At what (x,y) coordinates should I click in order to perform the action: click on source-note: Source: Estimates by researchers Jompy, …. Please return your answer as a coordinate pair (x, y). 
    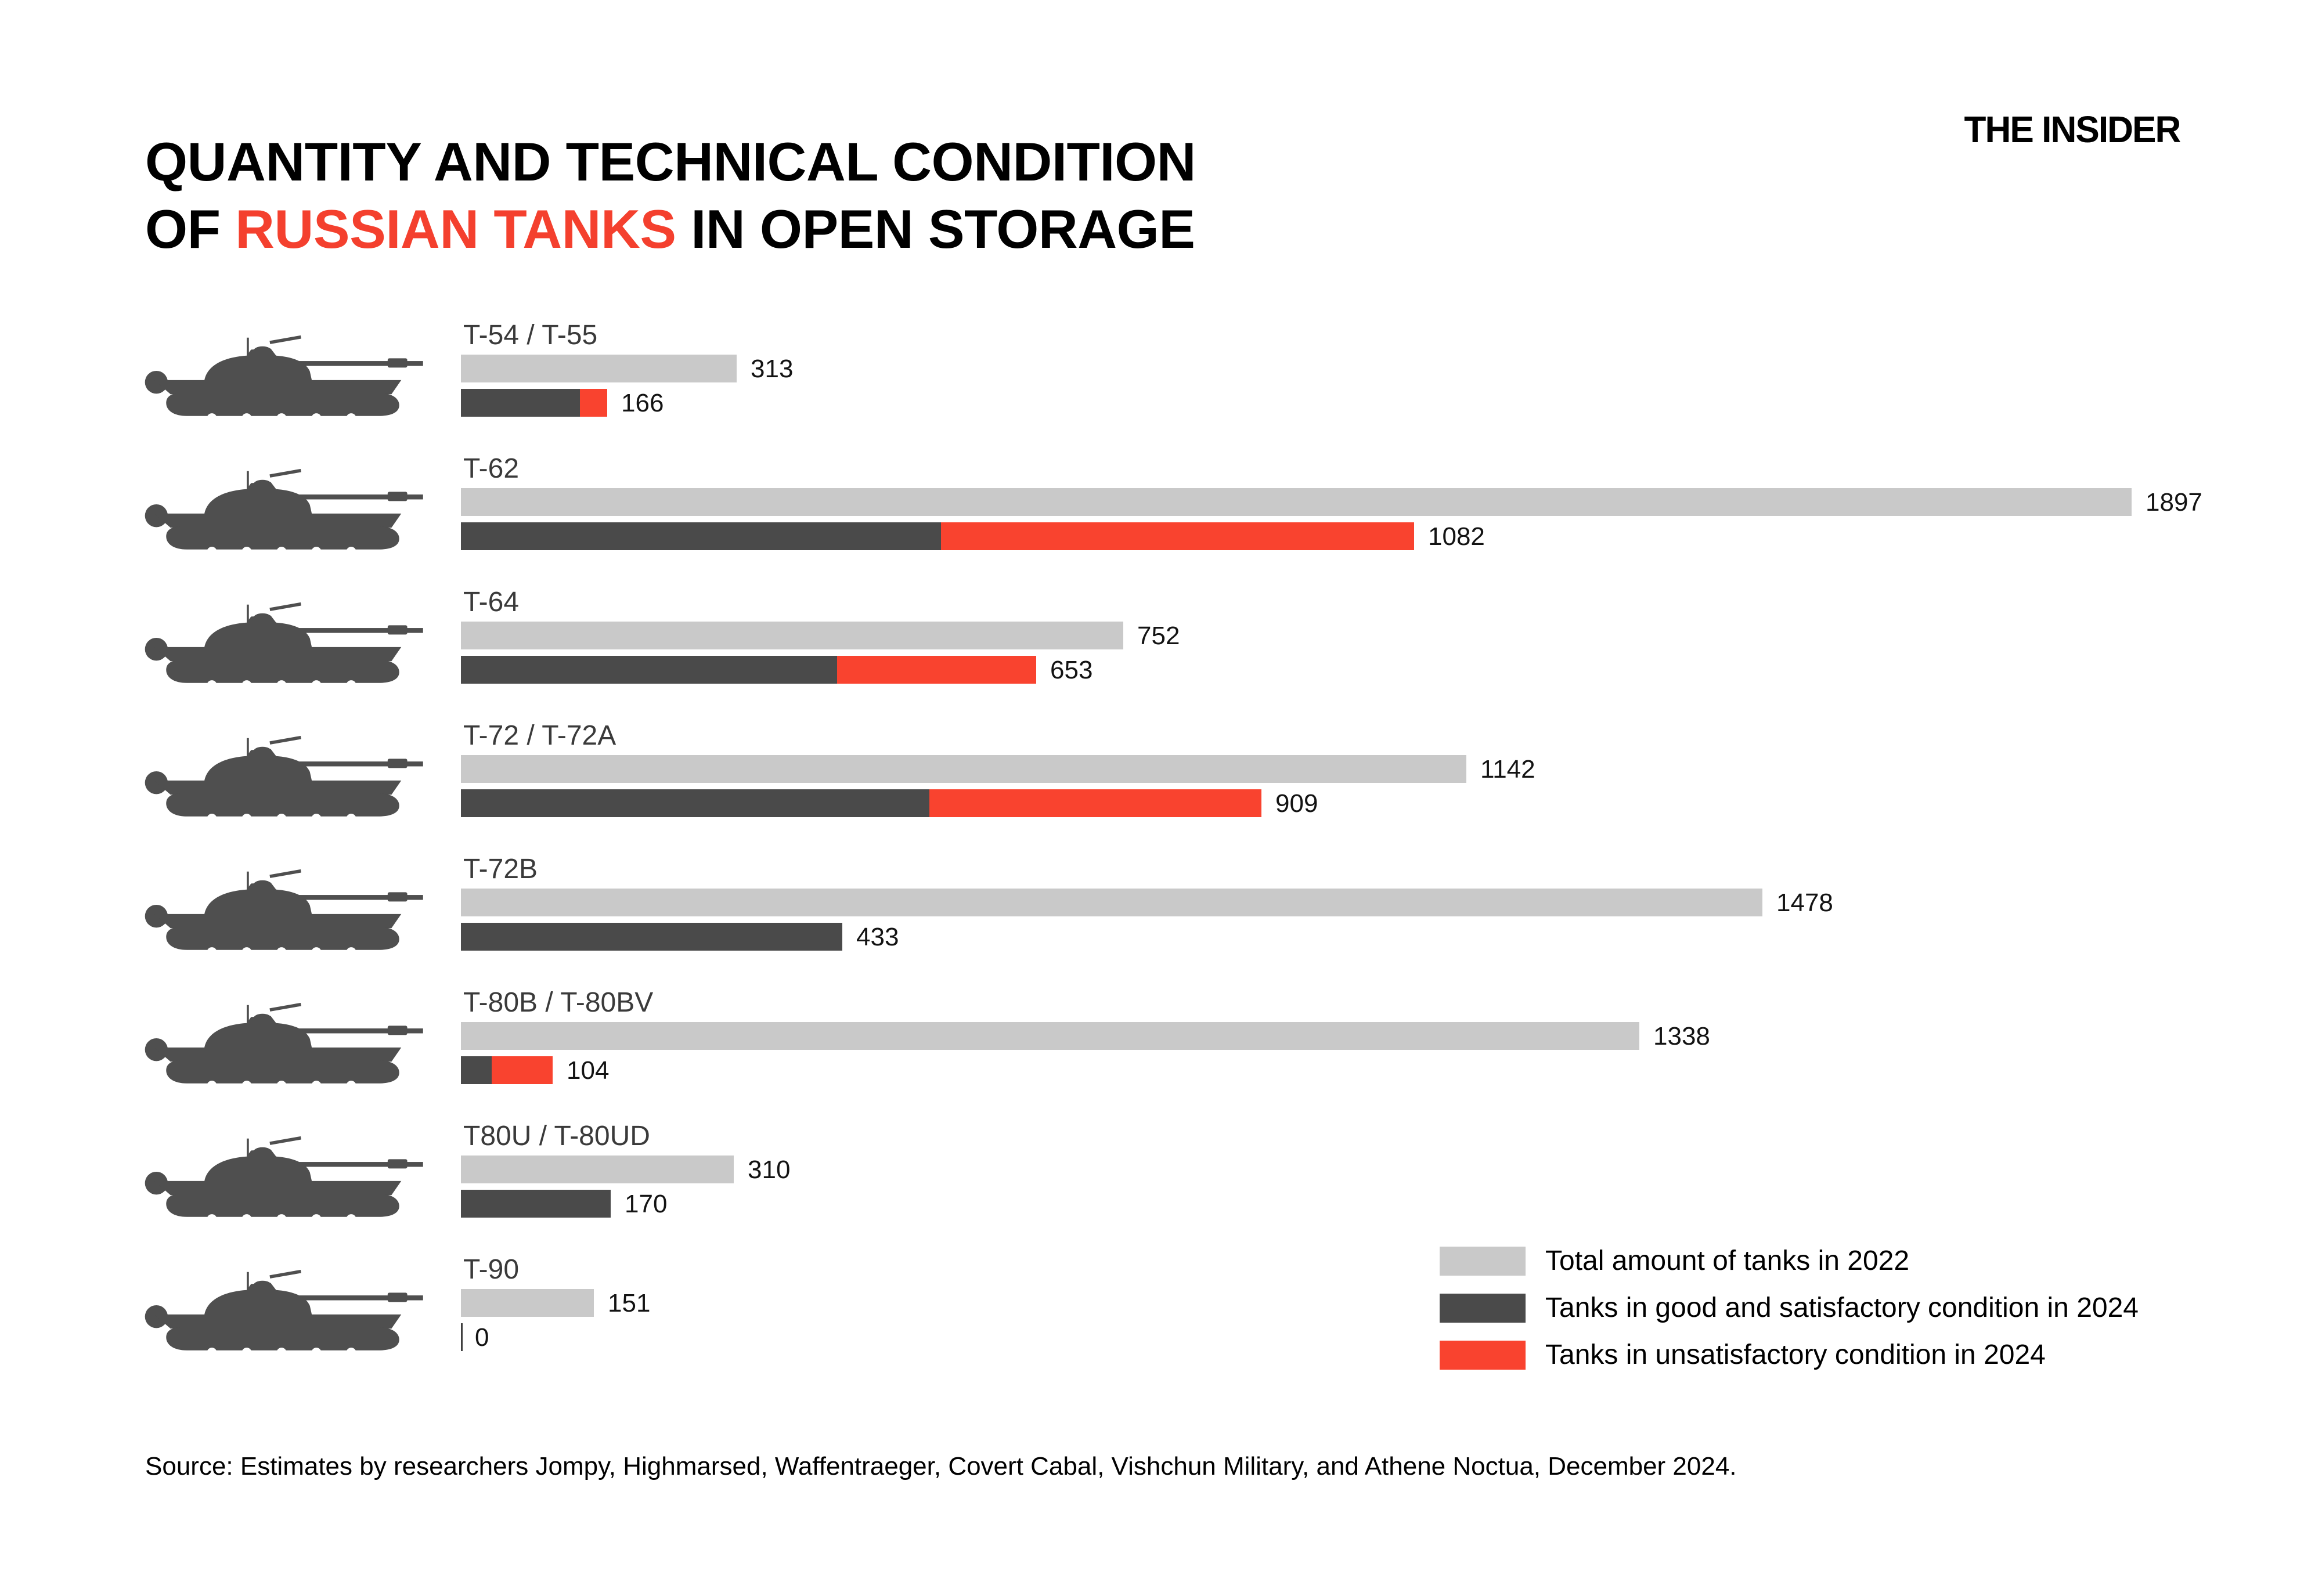
    Looking at the image, I should click on (941, 1466).